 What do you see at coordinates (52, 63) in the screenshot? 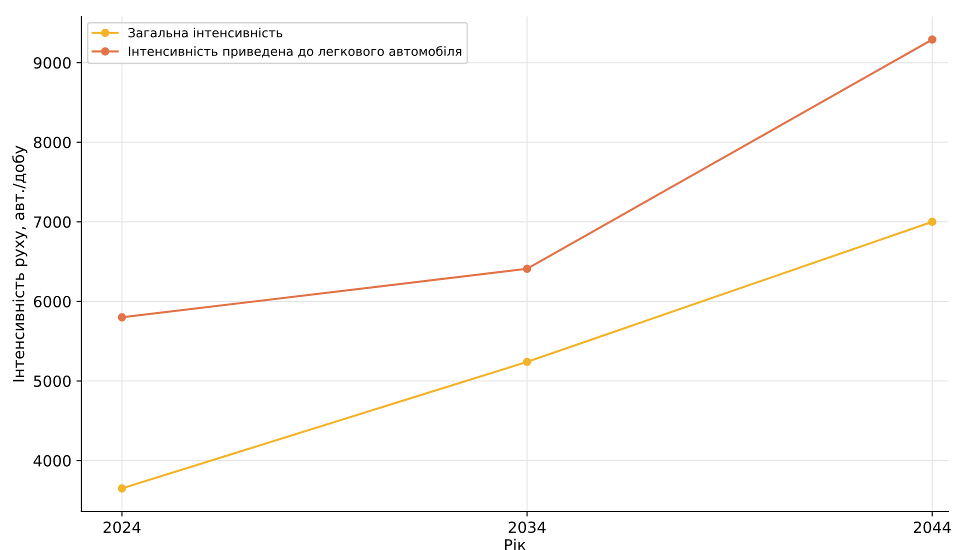
I see `y-tick-label: 9000` at bounding box center [52, 63].